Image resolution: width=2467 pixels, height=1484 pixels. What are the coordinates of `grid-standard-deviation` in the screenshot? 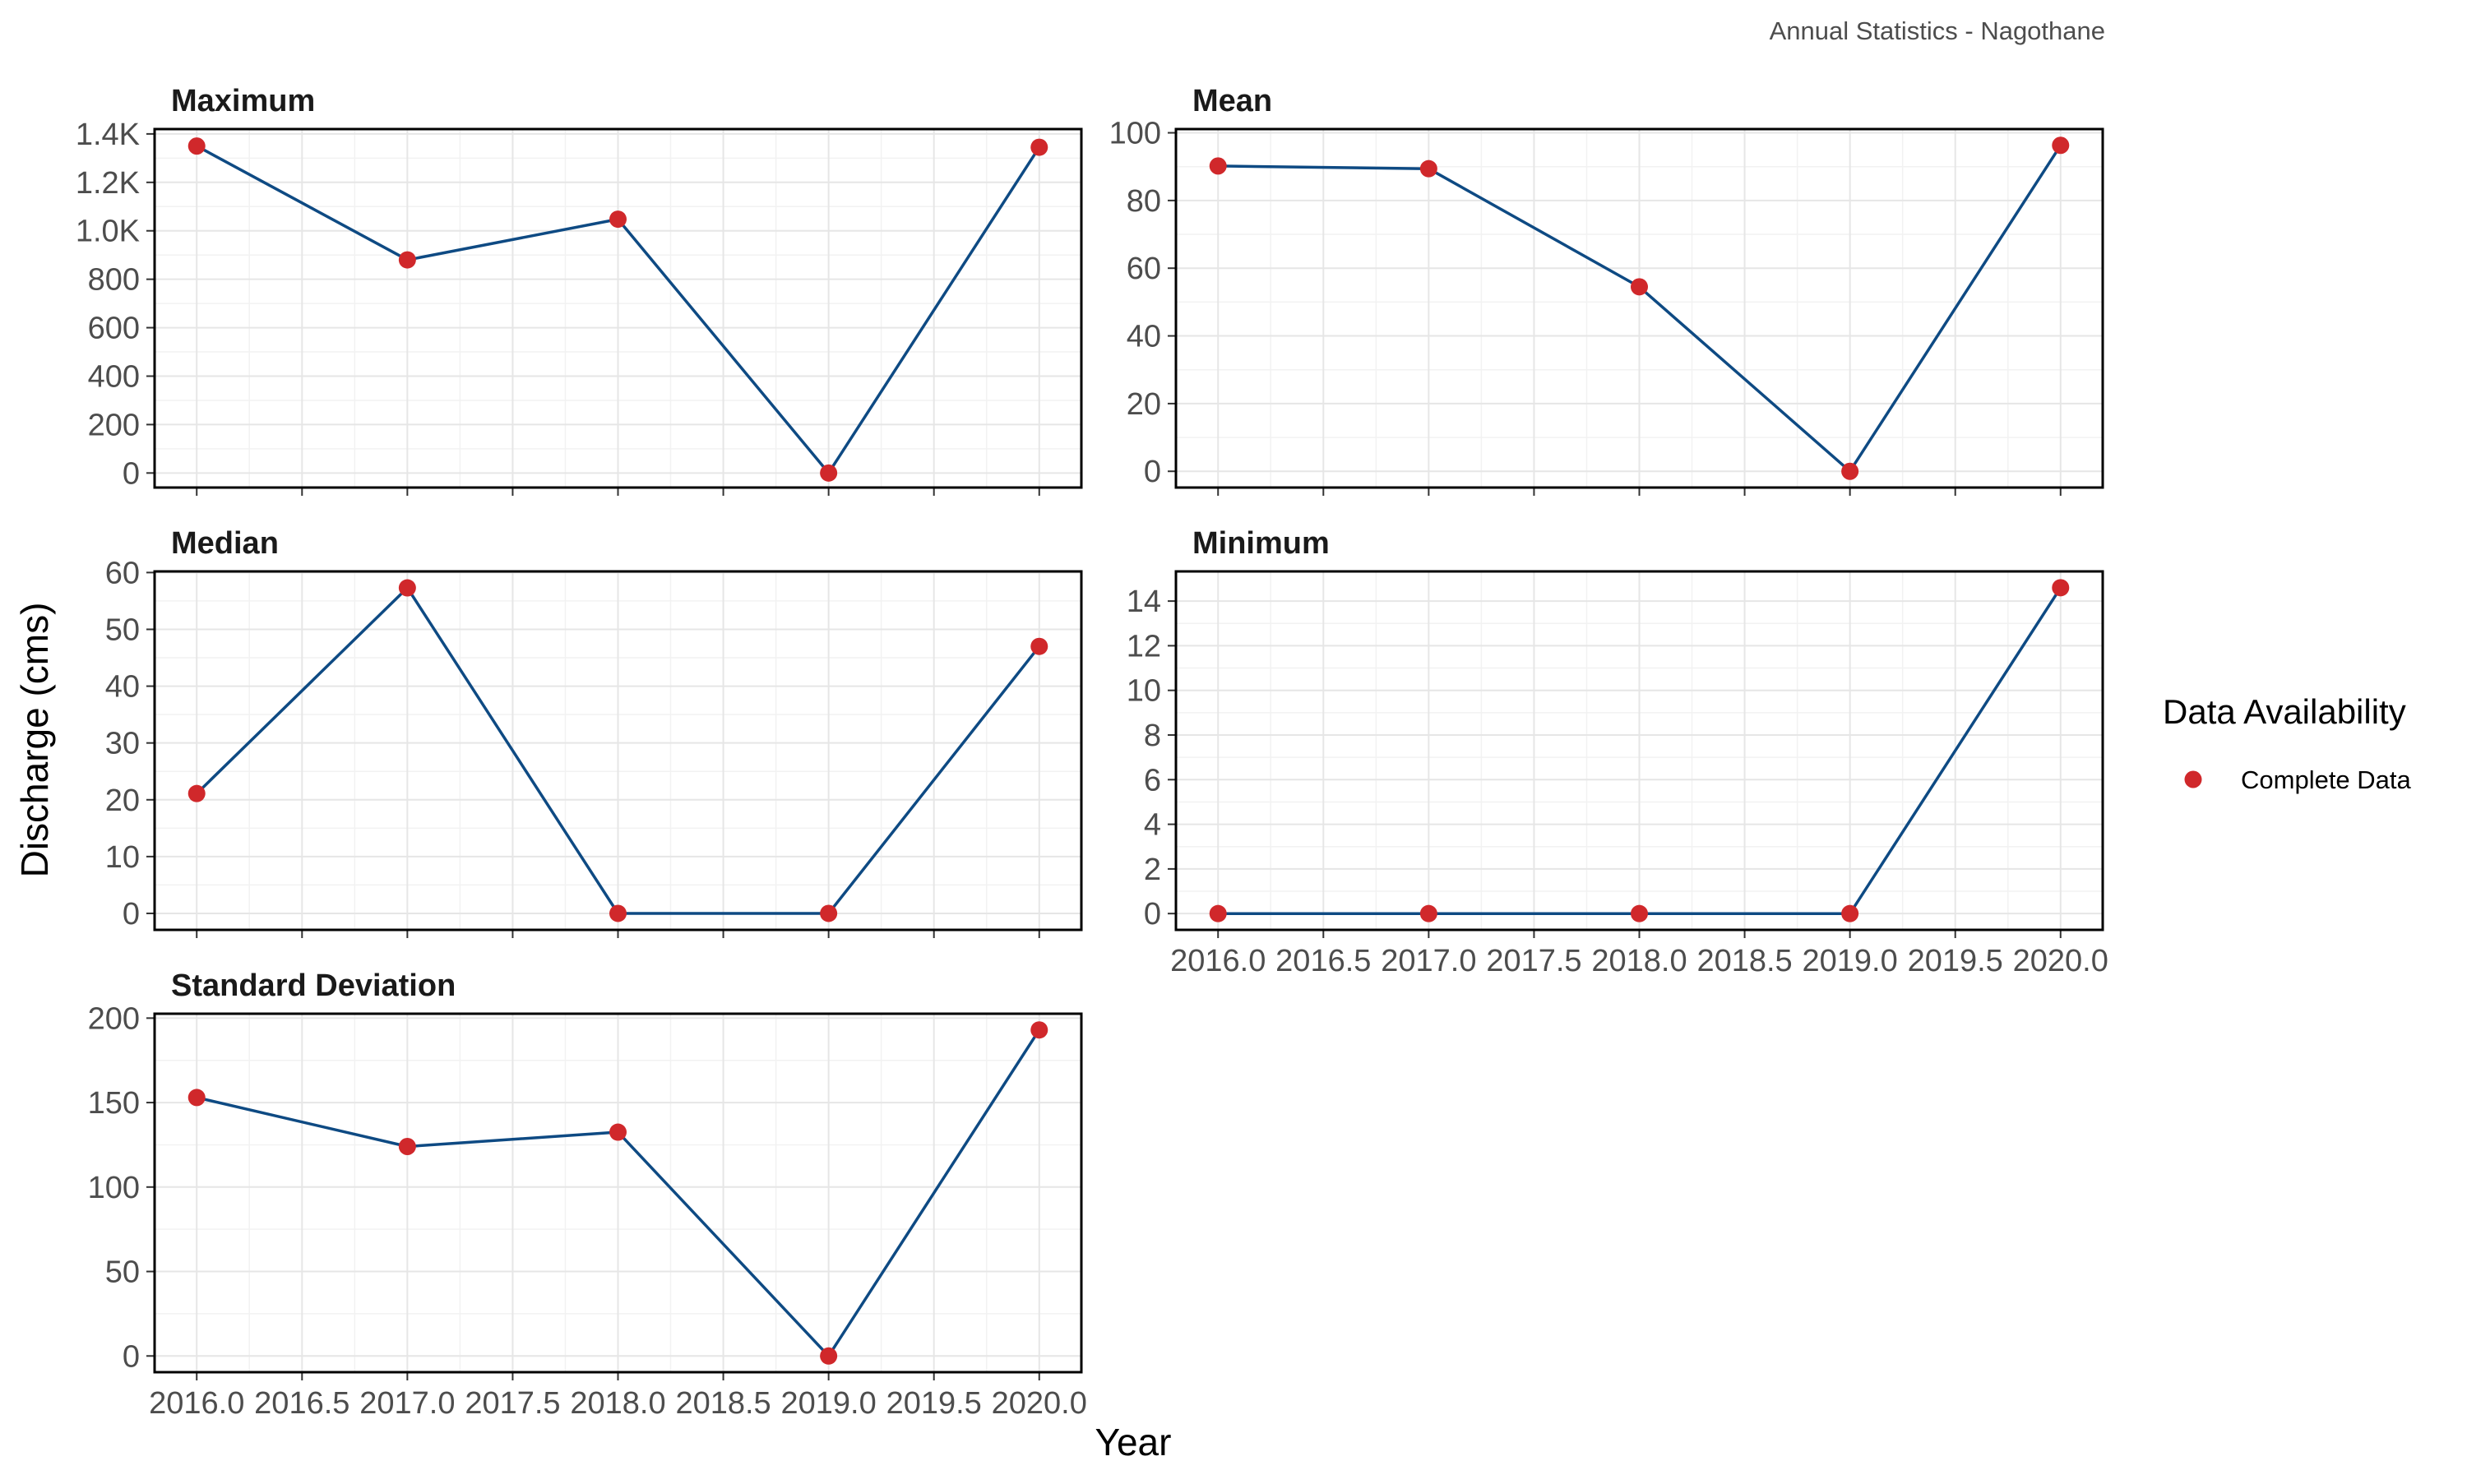 It's located at (618, 1193).